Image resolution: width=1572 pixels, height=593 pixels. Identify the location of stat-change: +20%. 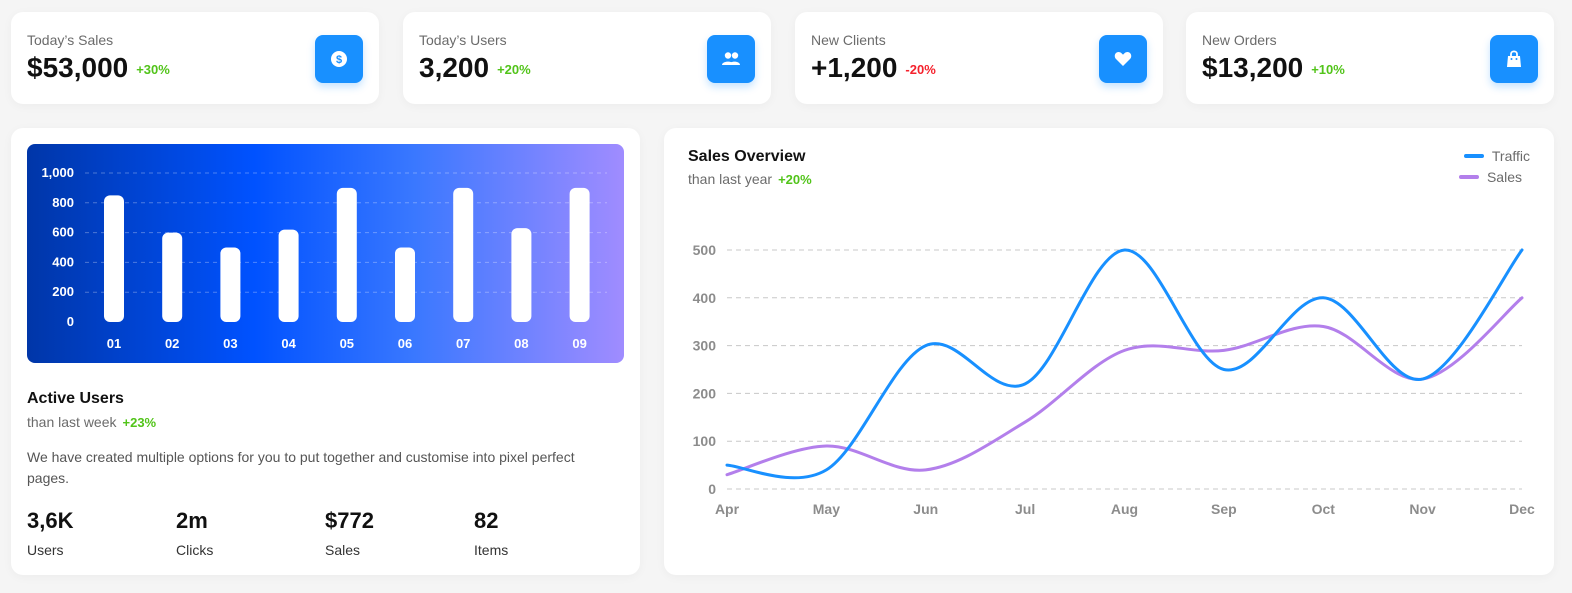
(514, 70).